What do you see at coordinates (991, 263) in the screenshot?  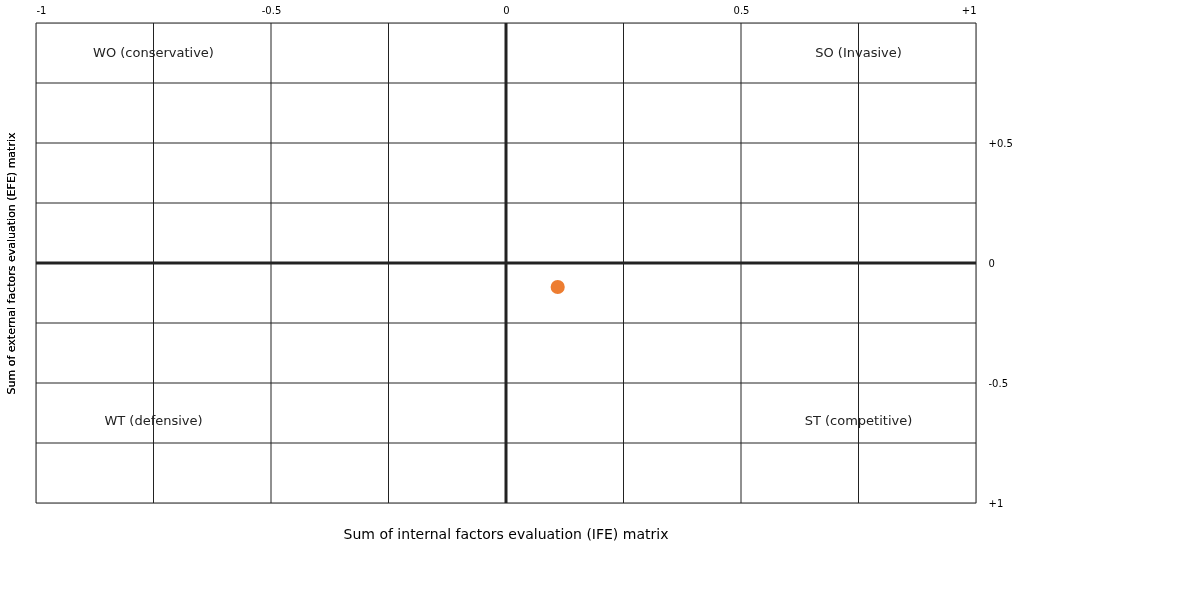 I see `y-tick-label: 0` at bounding box center [991, 263].